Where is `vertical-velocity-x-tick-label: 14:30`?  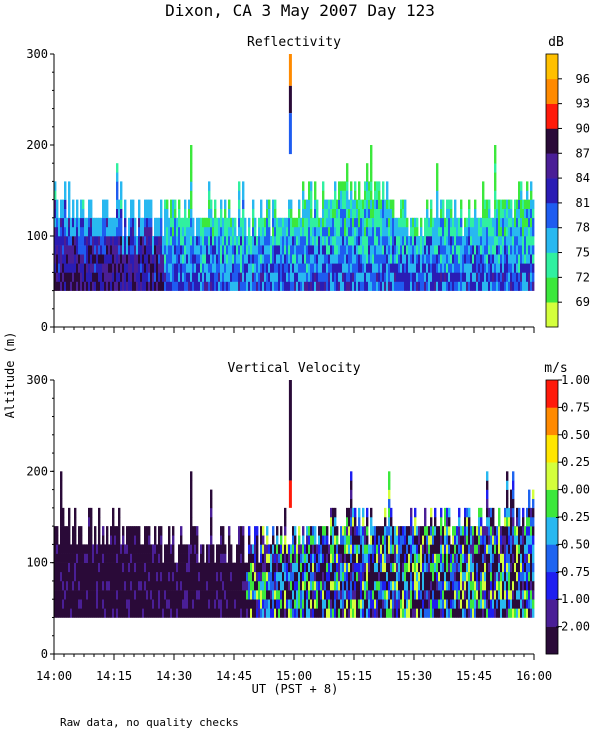 vertical-velocity-x-tick-label: 14:30 is located at coordinates (174, 676).